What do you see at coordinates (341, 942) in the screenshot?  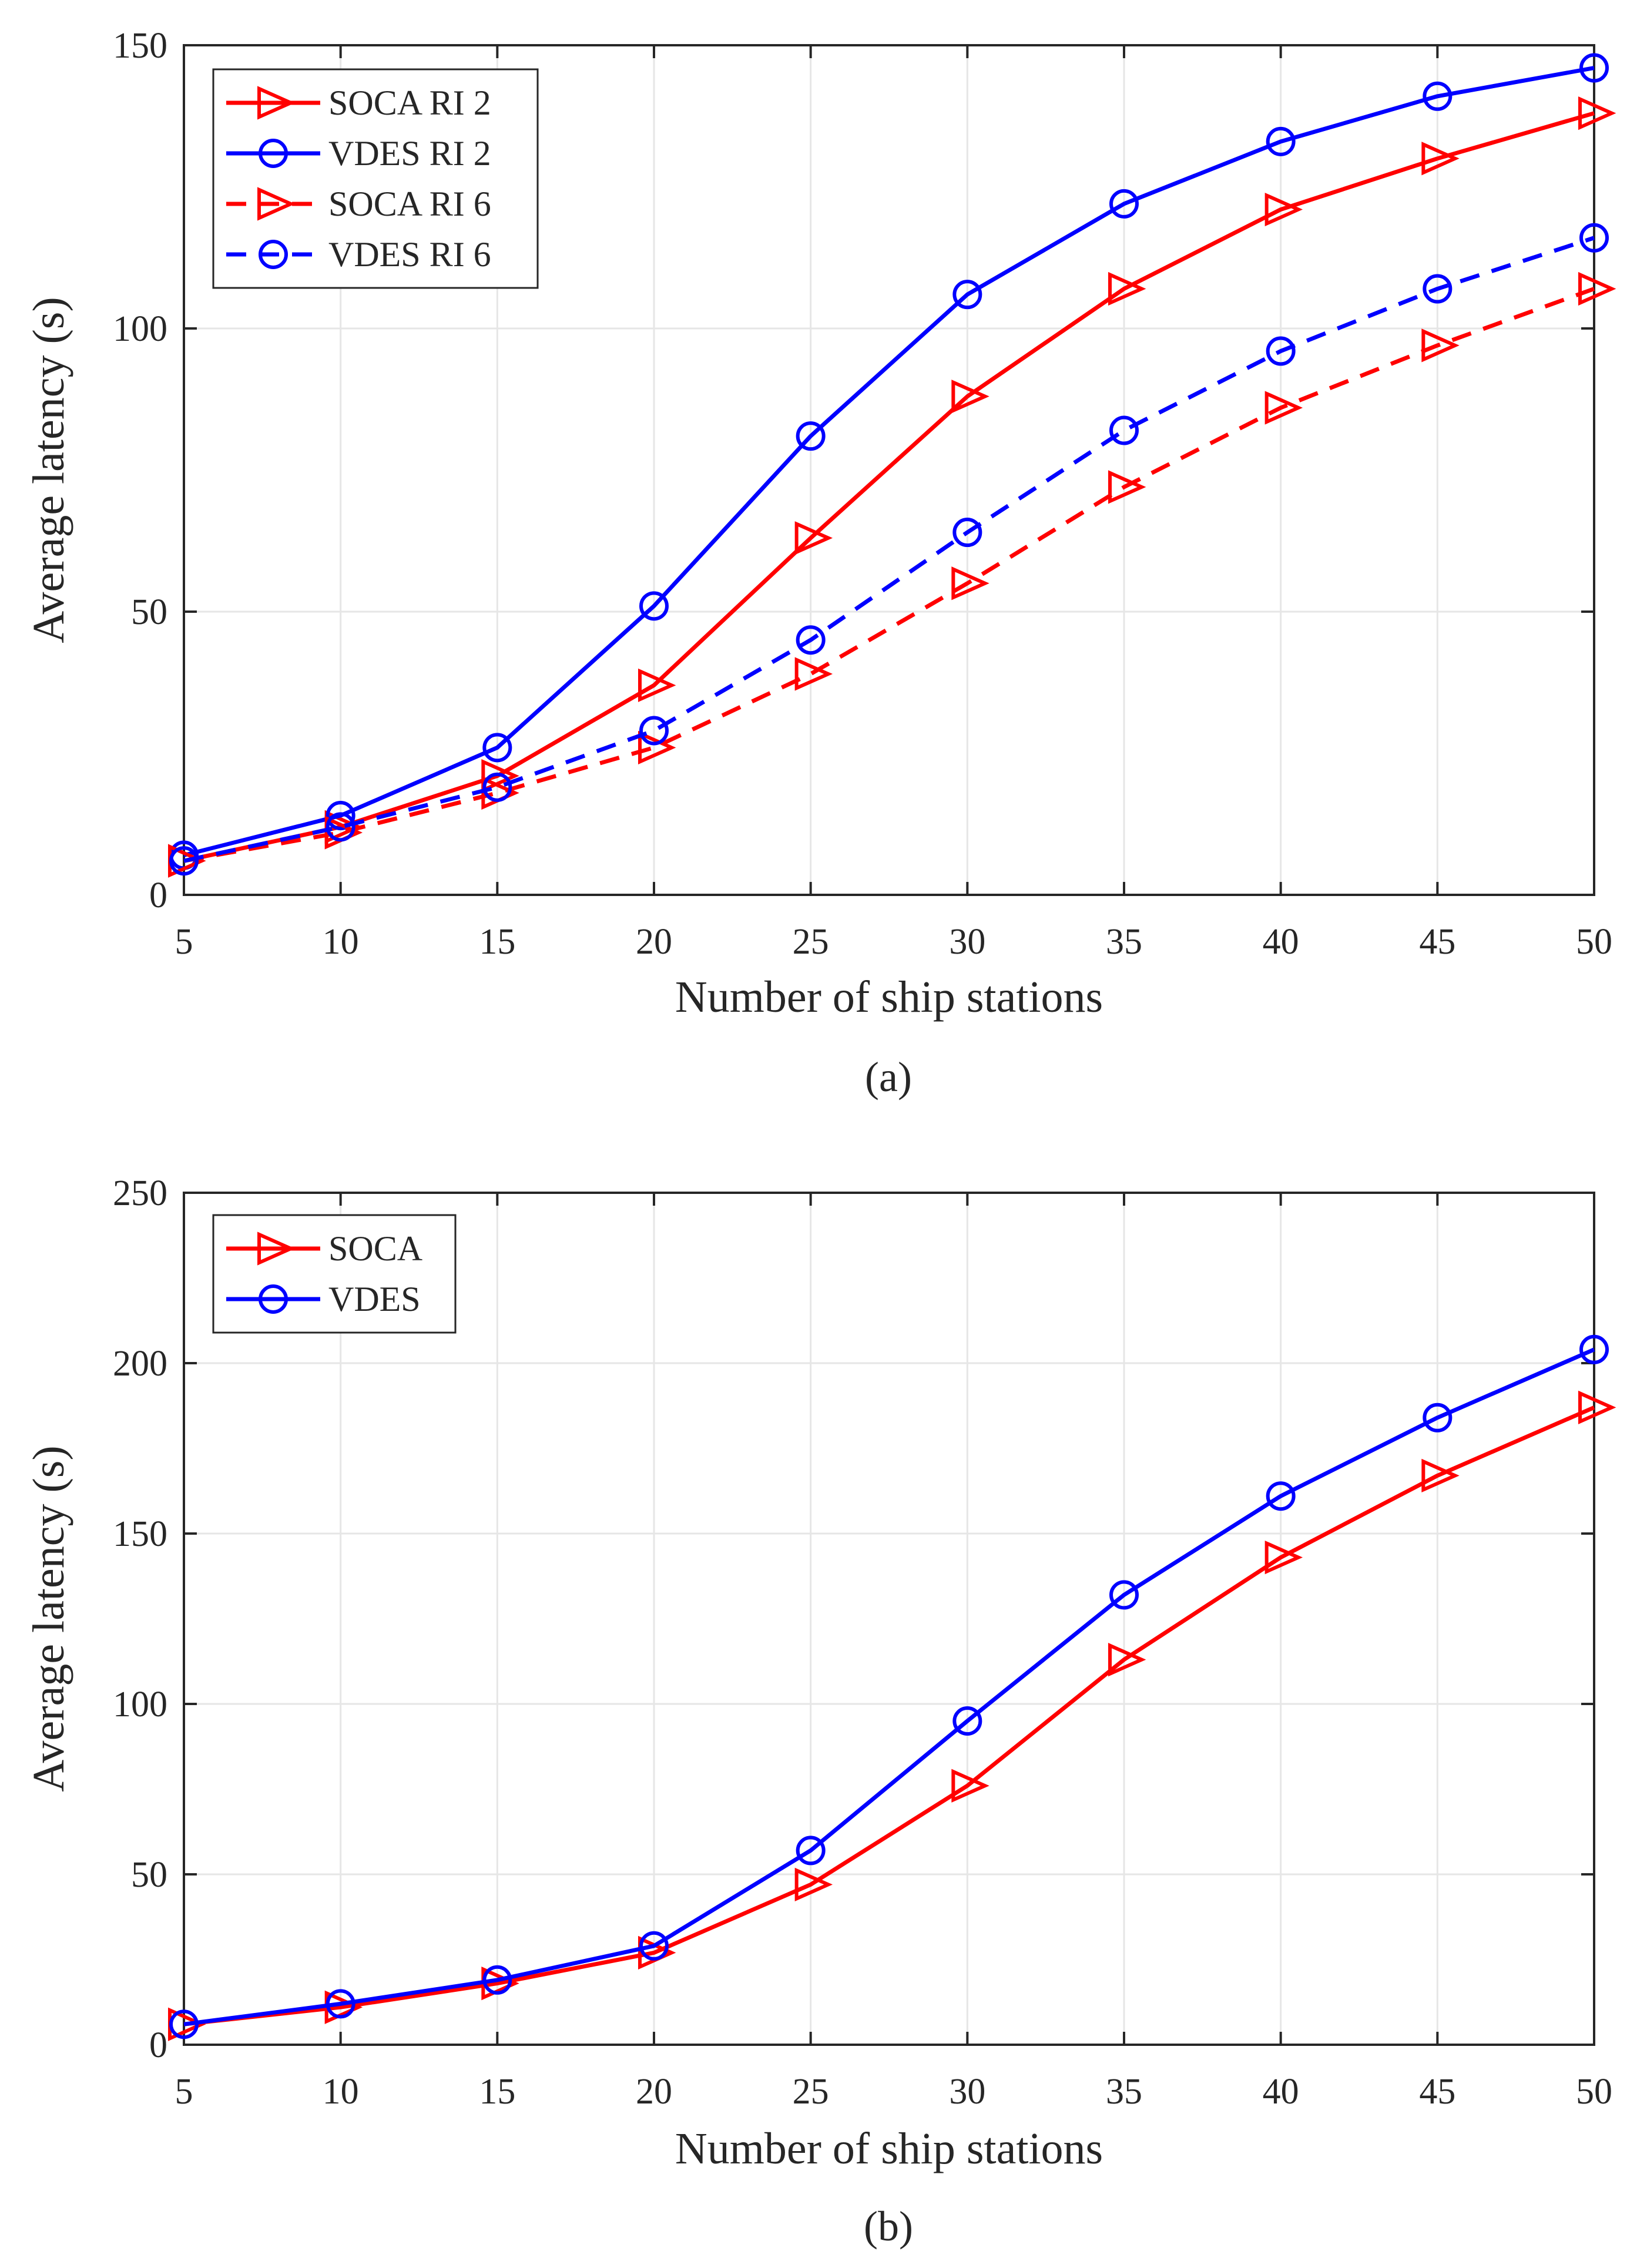 I see `x-tick-label: 10` at bounding box center [341, 942].